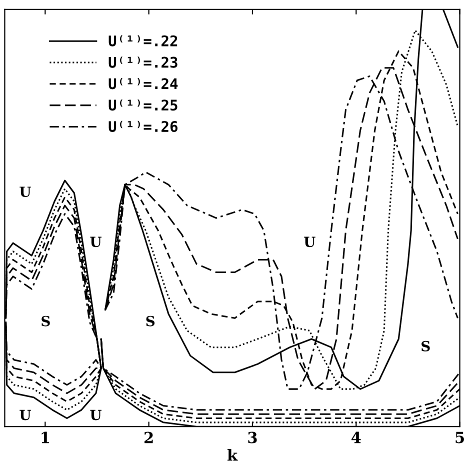 The width and height of the screenshot is (474, 474). I want to click on x-tick-label: 5, so click(460, 438).